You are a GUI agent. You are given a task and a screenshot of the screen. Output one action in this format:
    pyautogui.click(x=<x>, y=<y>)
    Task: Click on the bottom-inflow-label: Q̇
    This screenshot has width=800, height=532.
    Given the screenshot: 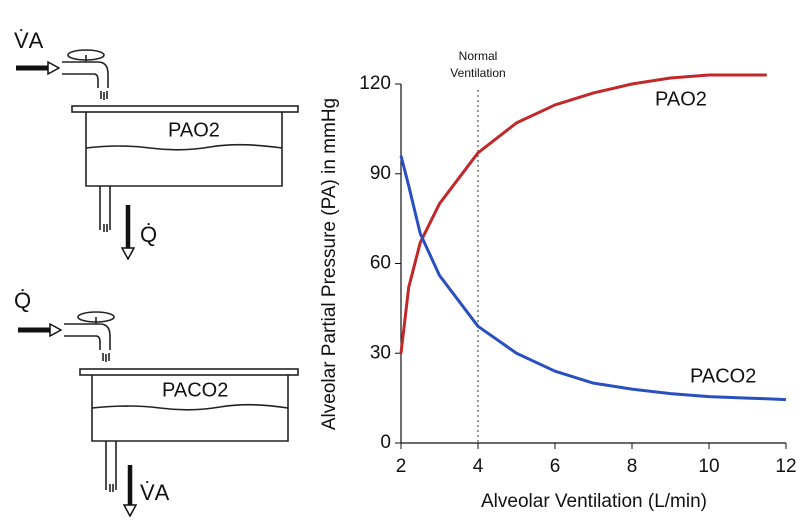 What is the action you would take?
    pyautogui.click(x=22, y=300)
    